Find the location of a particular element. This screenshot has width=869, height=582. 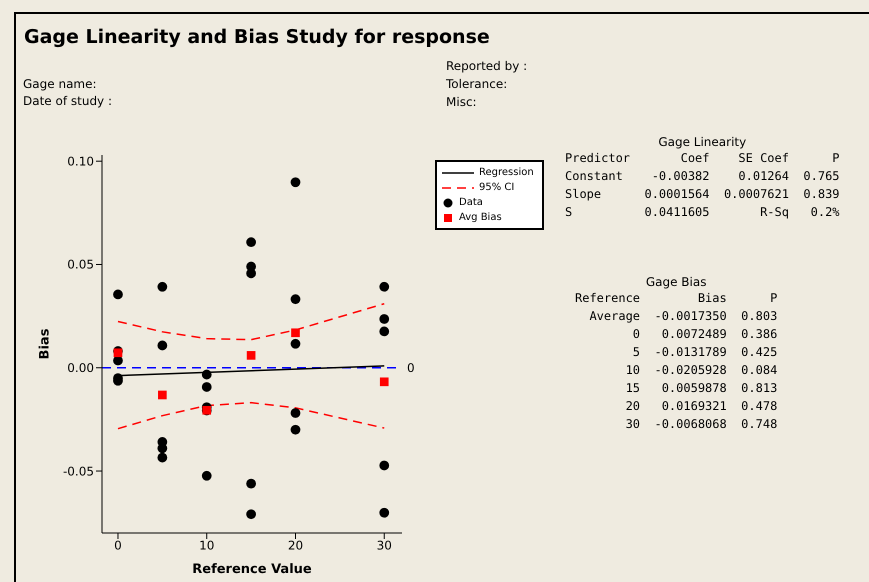

text: Gage Bias is located at coordinates (676, 282).